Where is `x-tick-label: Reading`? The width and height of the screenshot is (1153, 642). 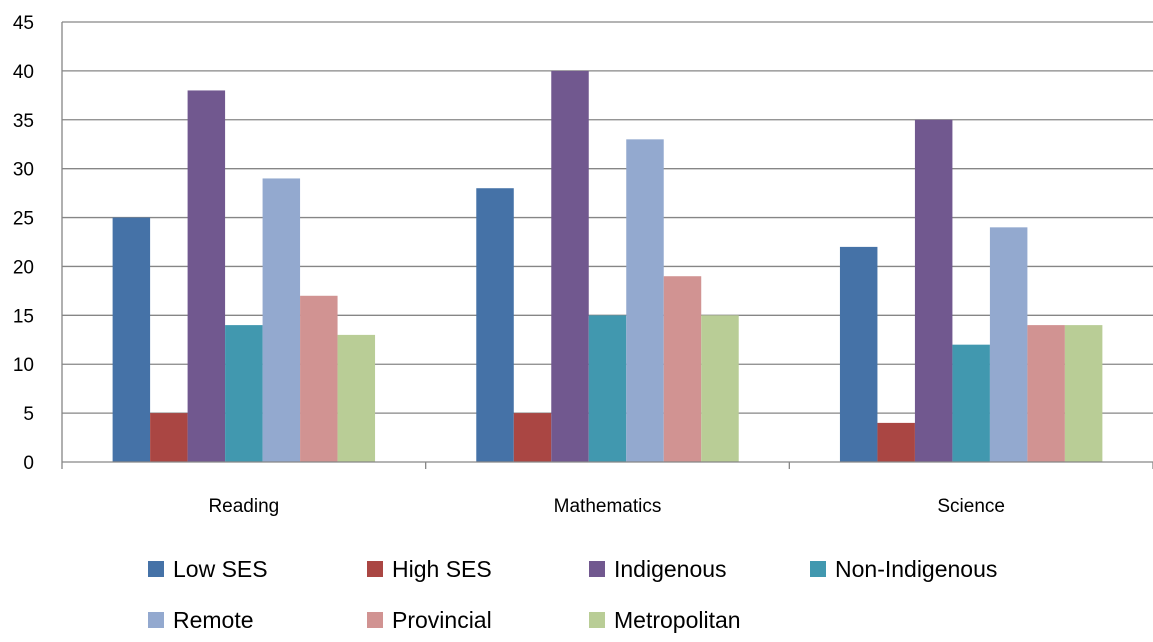 x-tick-label: Reading is located at coordinates (243, 506).